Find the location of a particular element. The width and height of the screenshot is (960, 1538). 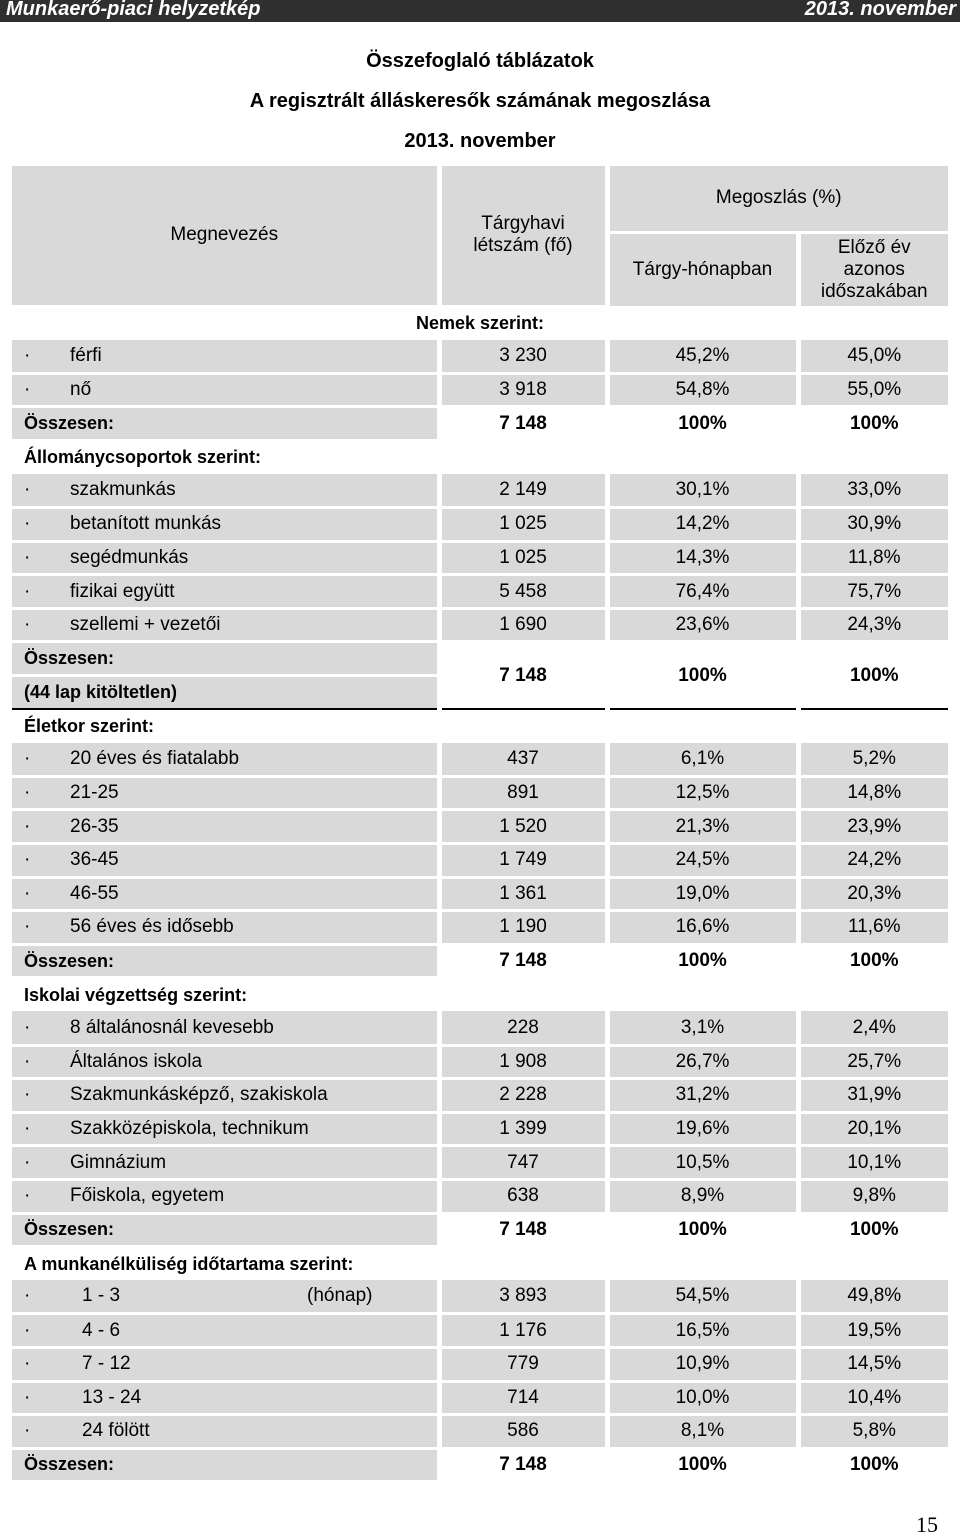

edu-row-prev: 2,4% is located at coordinates (871, 1029).